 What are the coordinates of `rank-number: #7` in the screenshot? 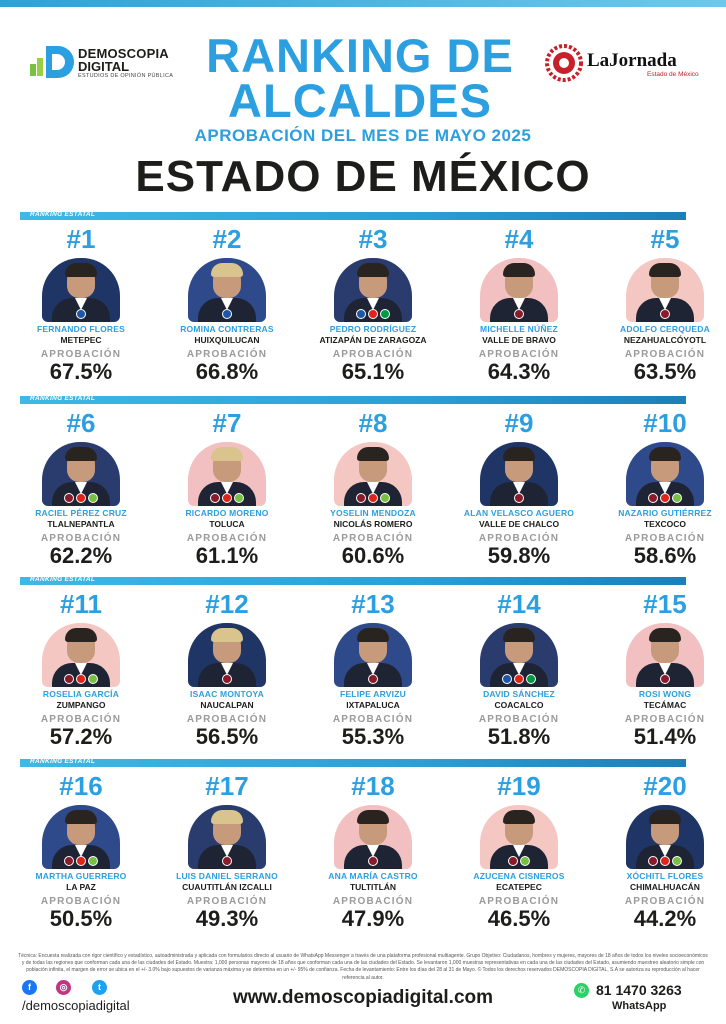 It's located at (227, 423).